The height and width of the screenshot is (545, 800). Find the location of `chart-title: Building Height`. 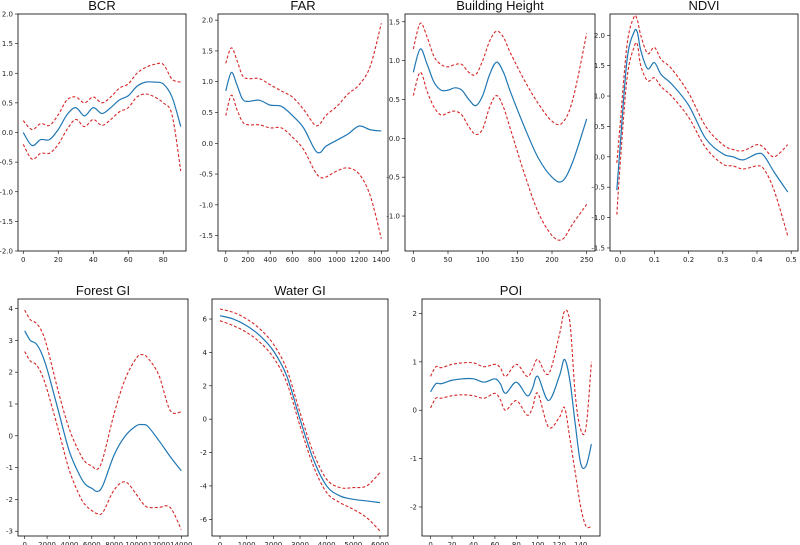

chart-title: Building Height is located at coordinates (500, 6).